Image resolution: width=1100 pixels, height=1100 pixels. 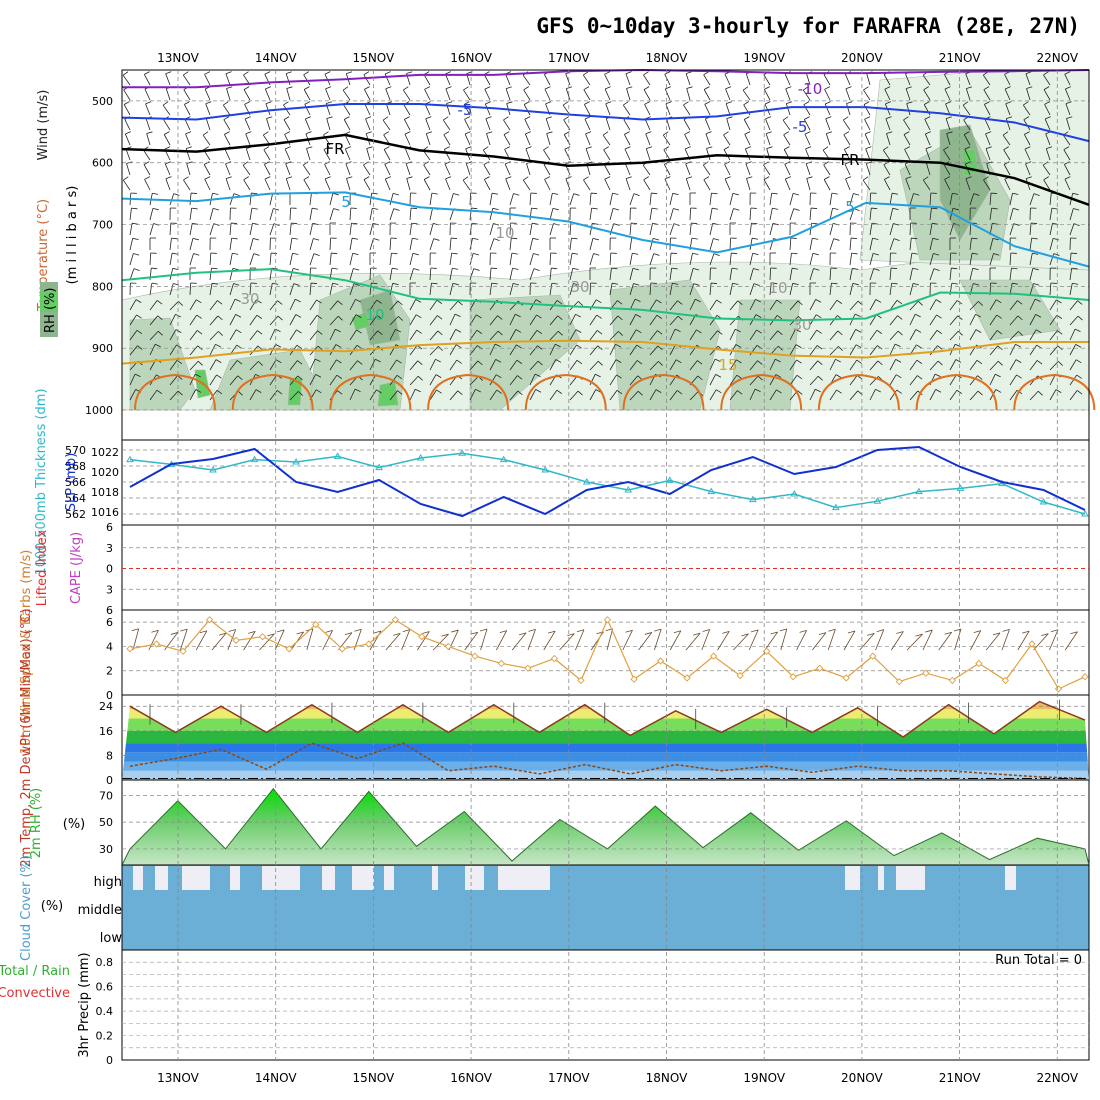 What do you see at coordinates (801, 325) in the screenshot?
I see `contour-label: 30` at bounding box center [801, 325].